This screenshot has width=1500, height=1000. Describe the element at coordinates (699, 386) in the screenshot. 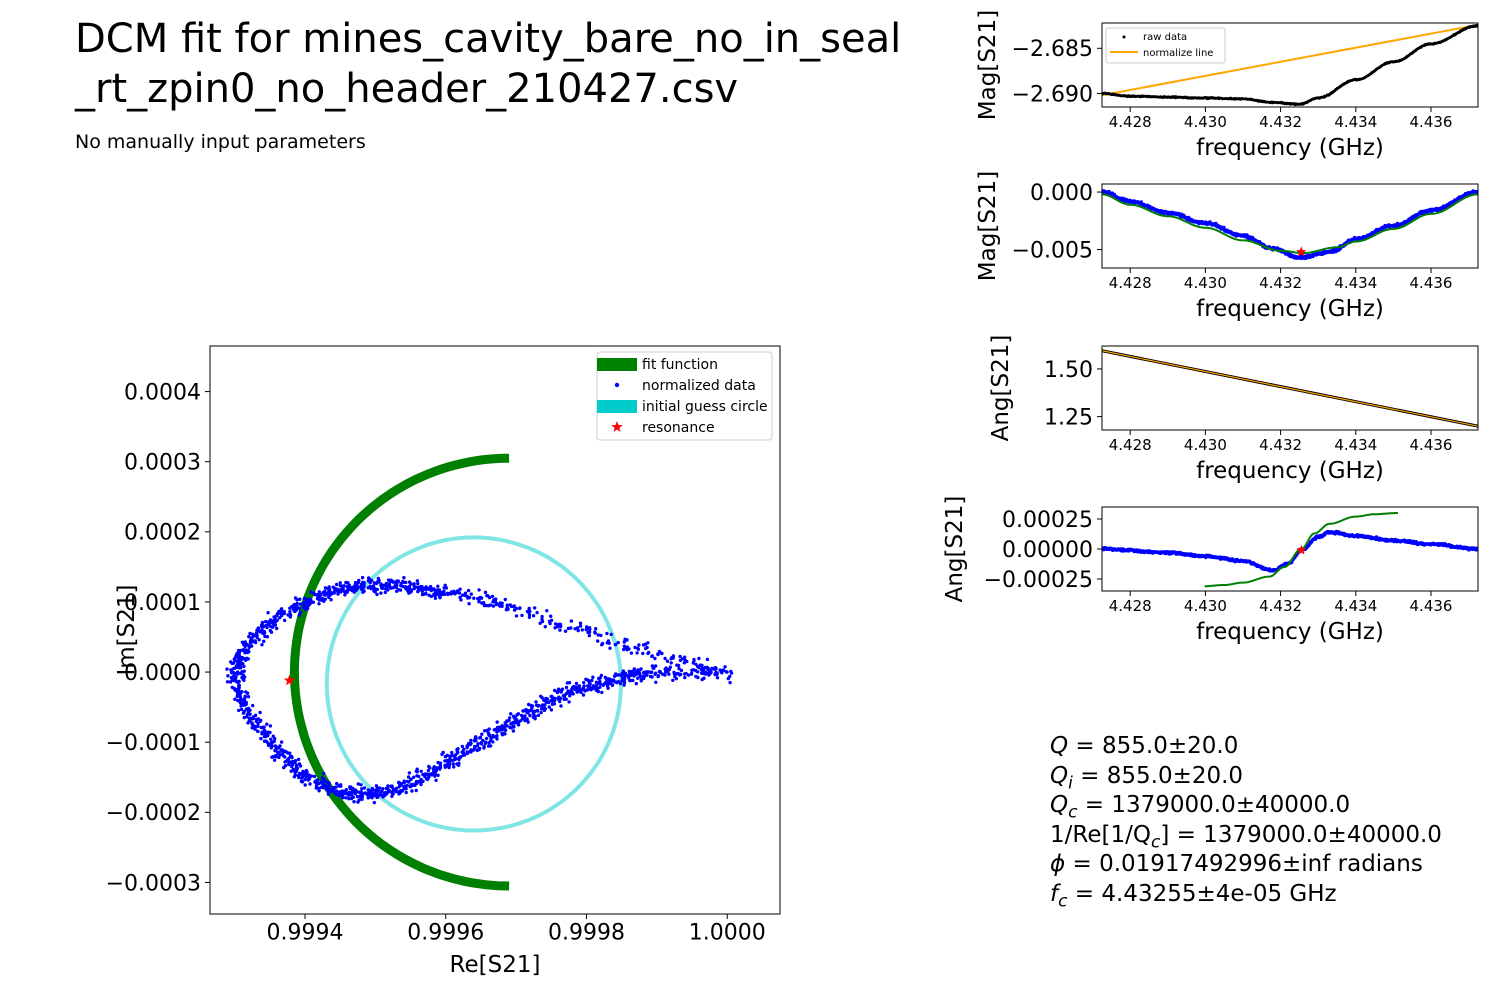

I see `legend-entry: normalized data` at that location.